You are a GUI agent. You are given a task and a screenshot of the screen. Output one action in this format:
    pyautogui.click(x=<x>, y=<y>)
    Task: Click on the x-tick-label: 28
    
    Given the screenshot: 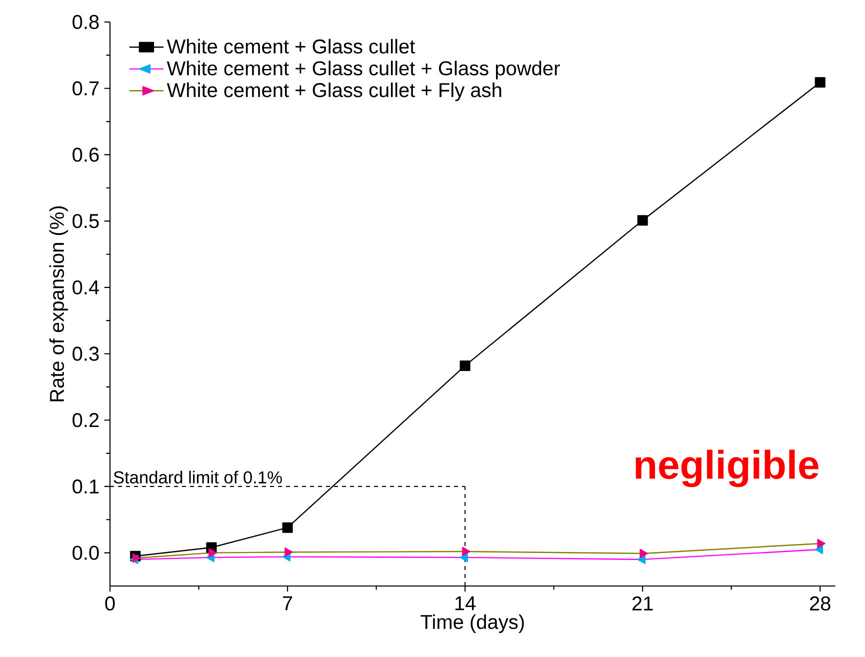 What is the action you would take?
    pyautogui.click(x=820, y=603)
    